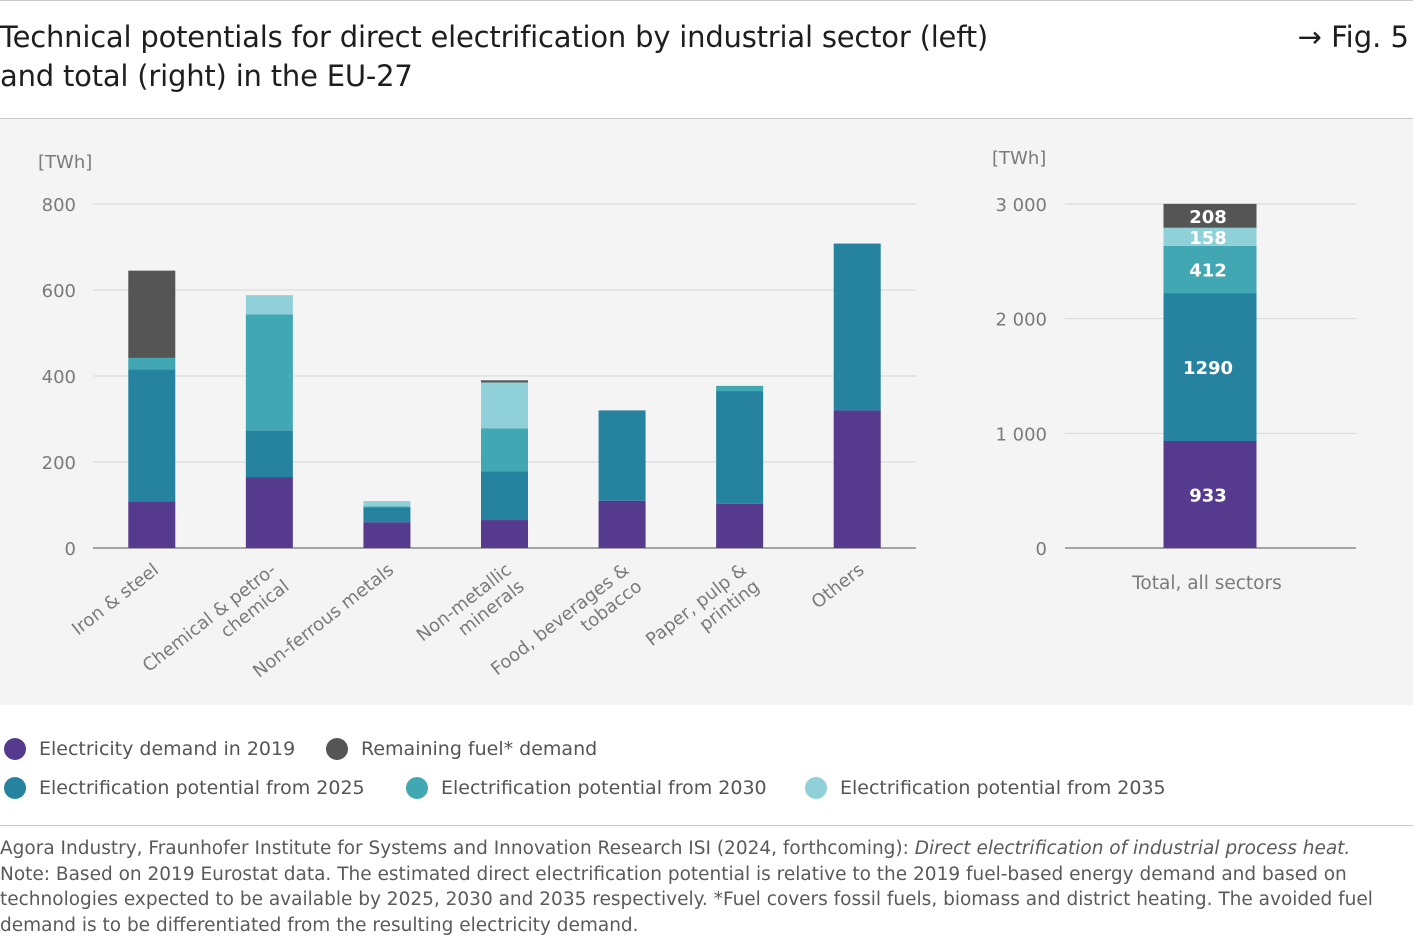  I want to click on legend-item-remaining-fuel: Remaining fuel* demand, so click(461, 749).